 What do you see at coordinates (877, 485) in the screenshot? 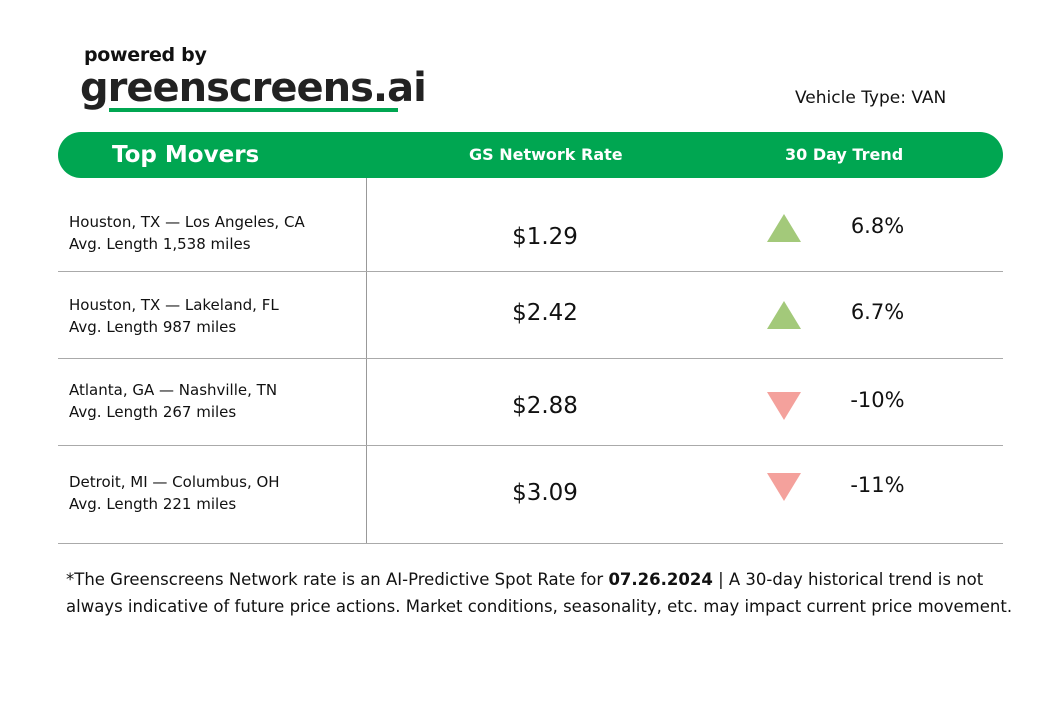
I see `trend-percent: -11%` at bounding box center [877, 485].